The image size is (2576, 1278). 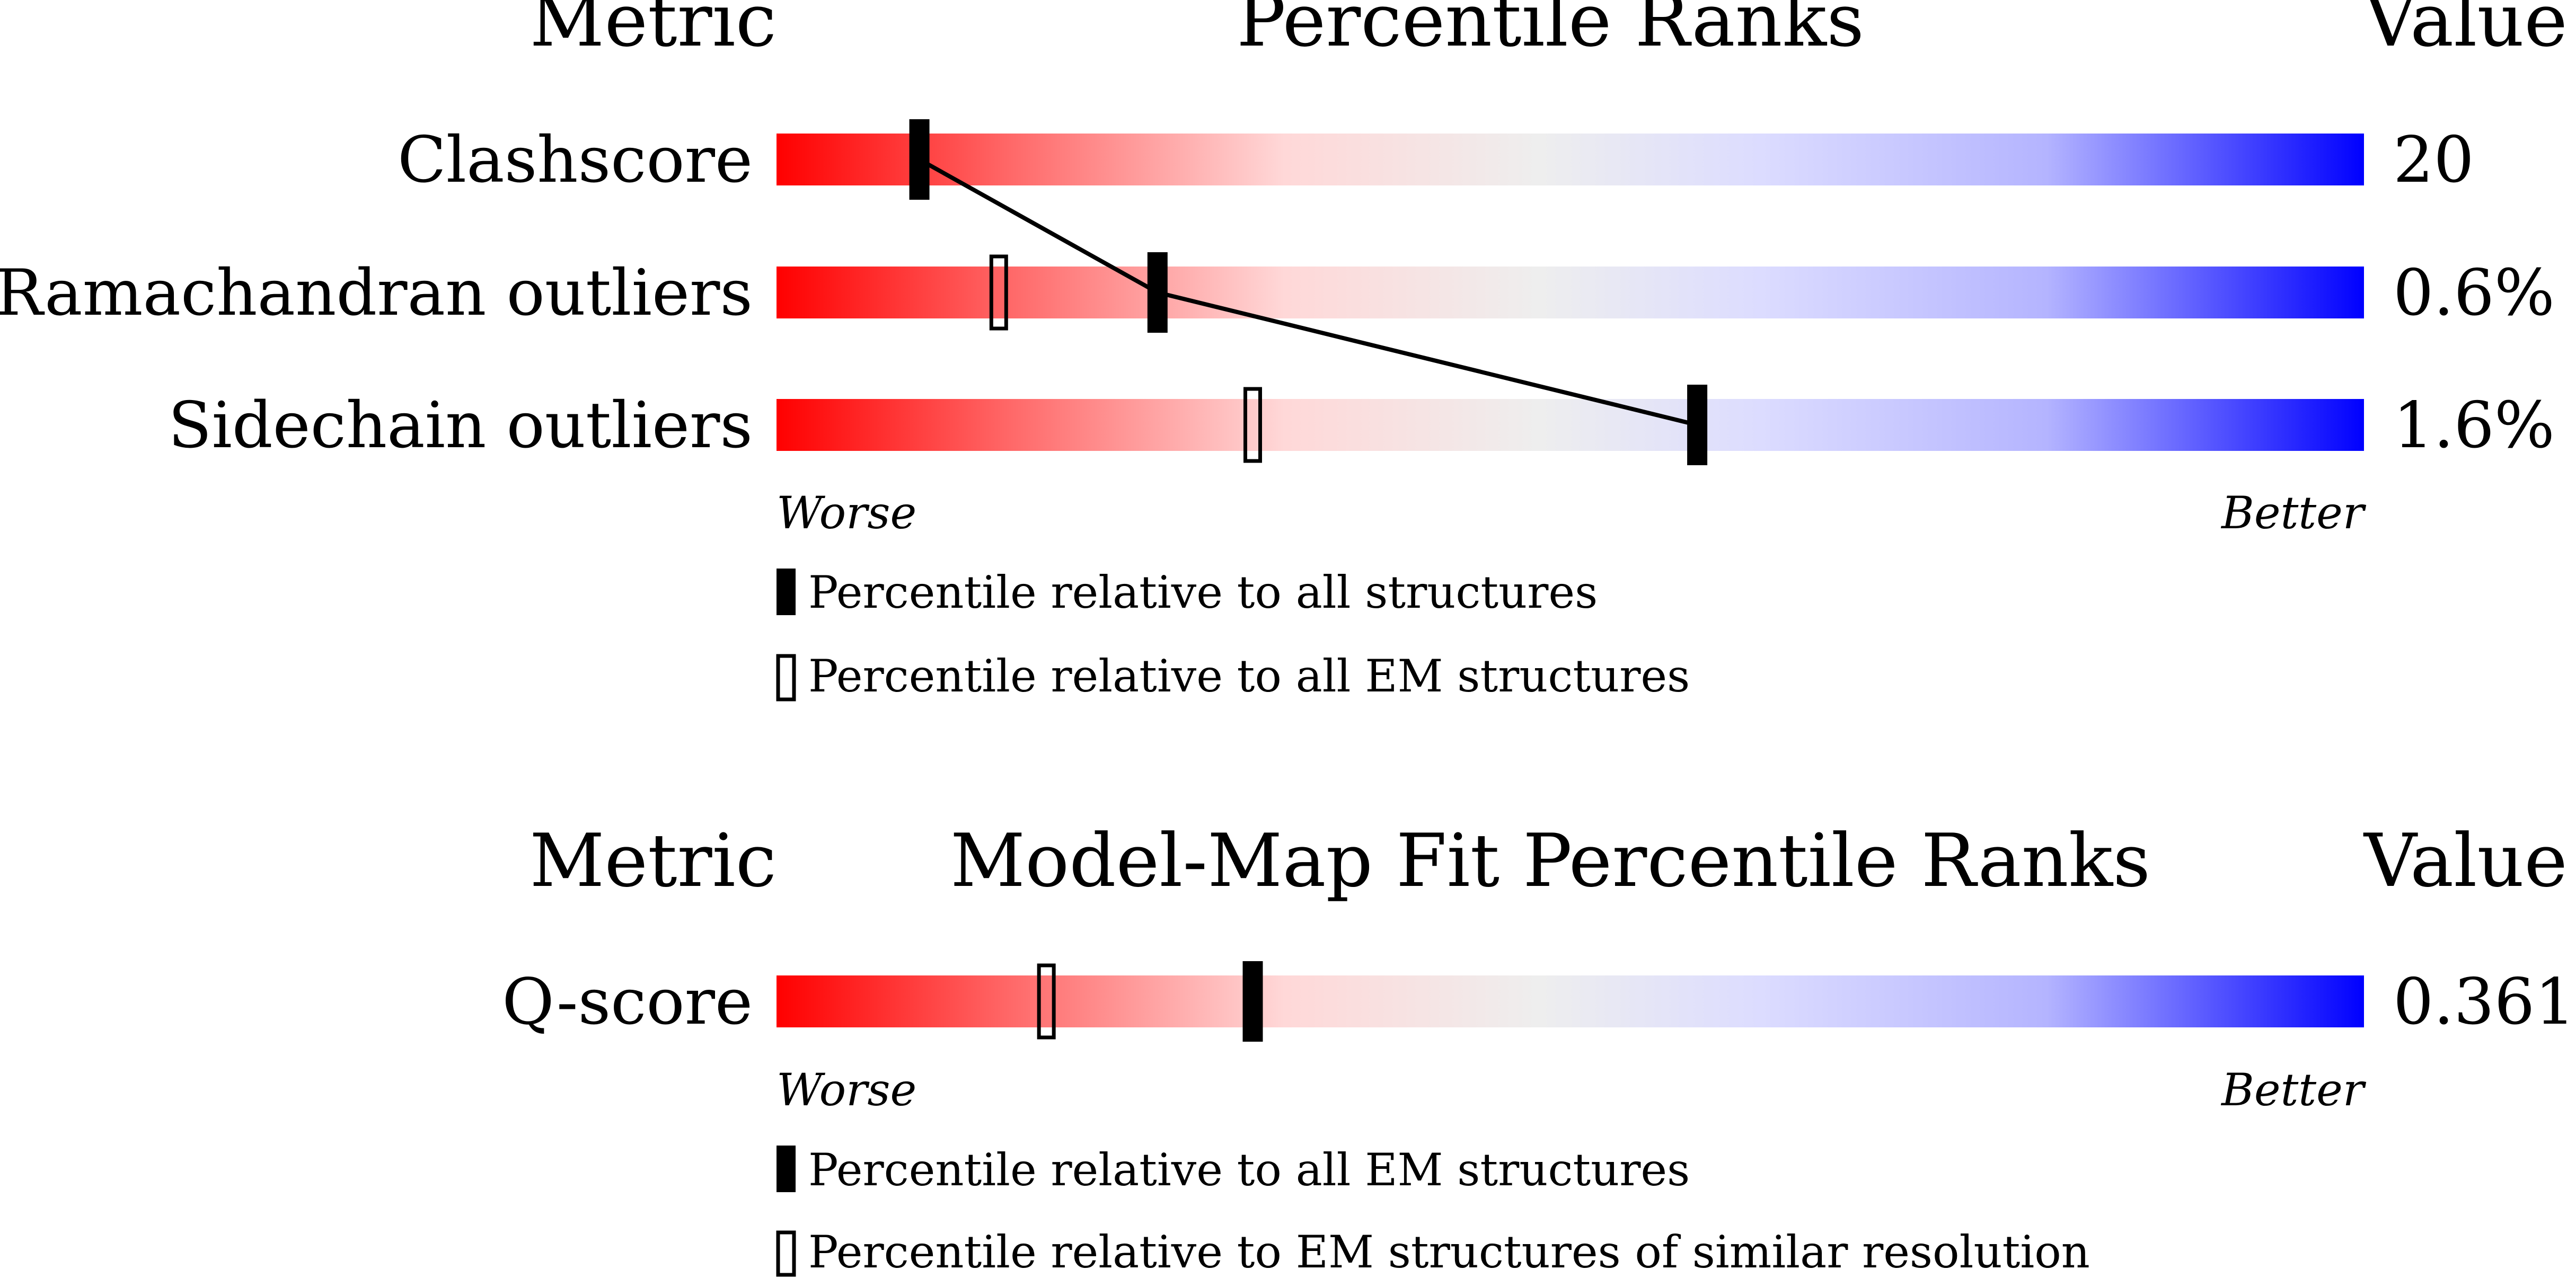 What do you see at coordinates (376, 293) in the screenshot?
I see `metric-label: Ramachandran outliers` at bounding box center [376, 293].